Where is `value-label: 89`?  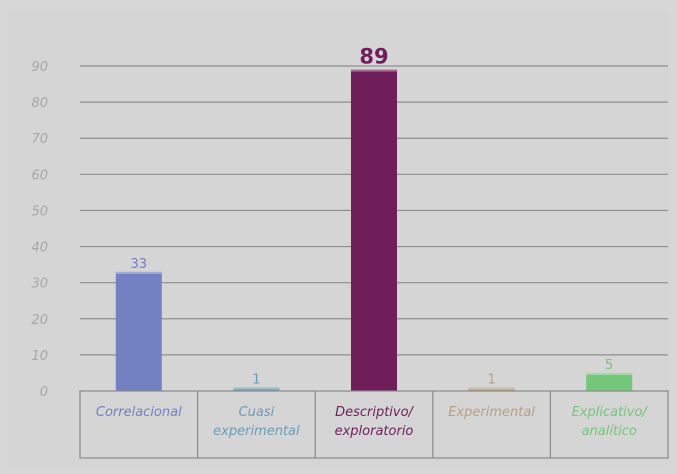
value-label: 89 is located at coordinates (373, 57).